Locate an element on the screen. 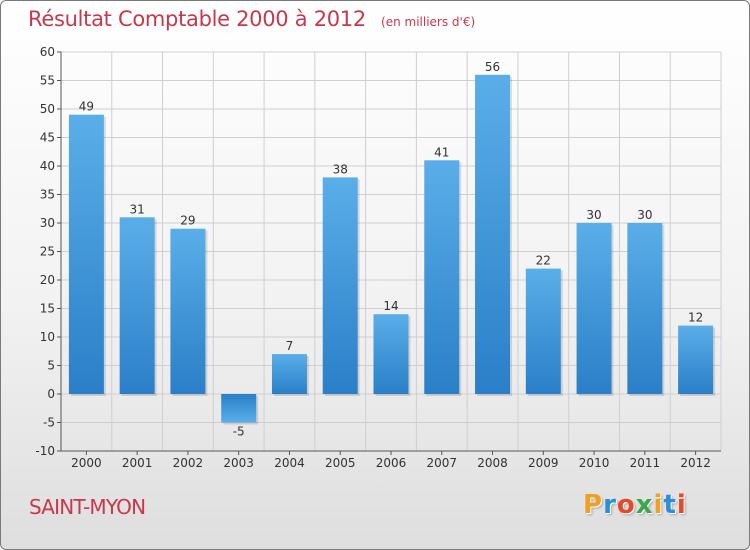  chart-title: Résultat Comptable 2000 à 2012 is located at coordinates (197, 19).